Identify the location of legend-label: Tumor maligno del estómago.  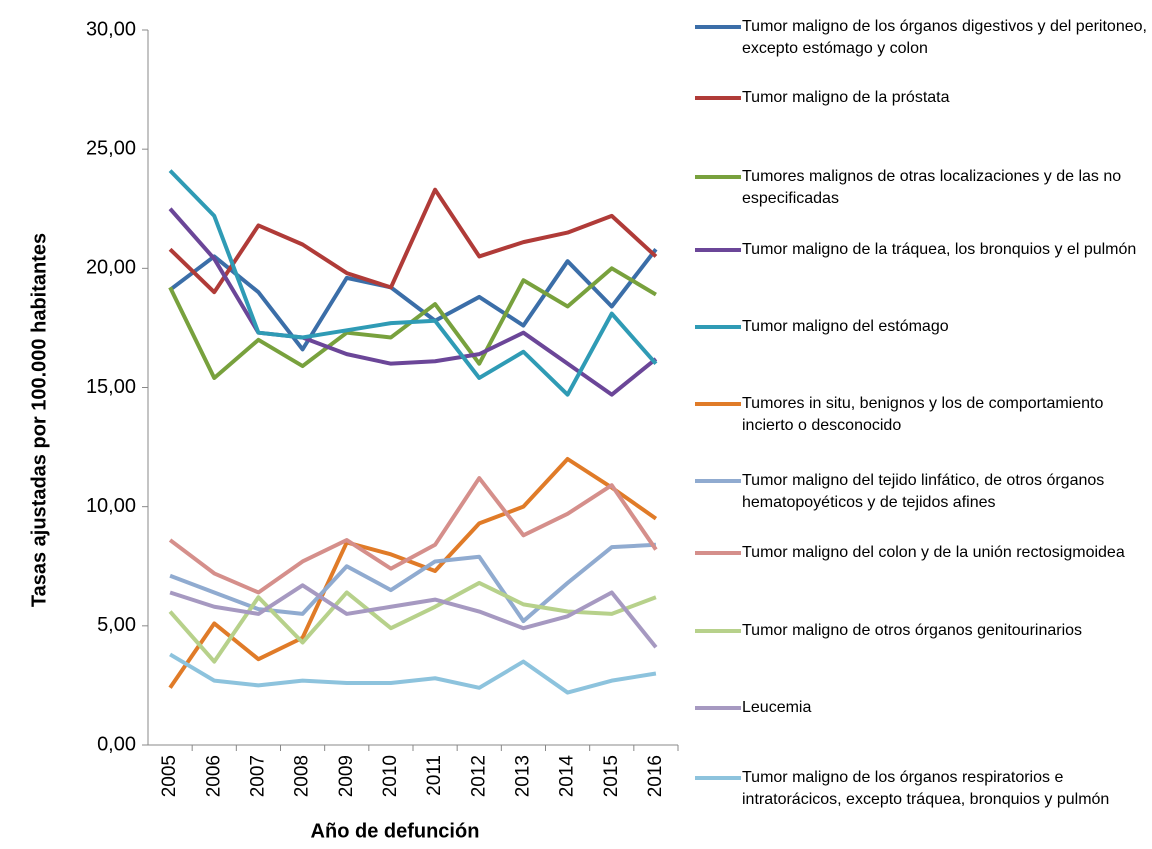
(845, 326).